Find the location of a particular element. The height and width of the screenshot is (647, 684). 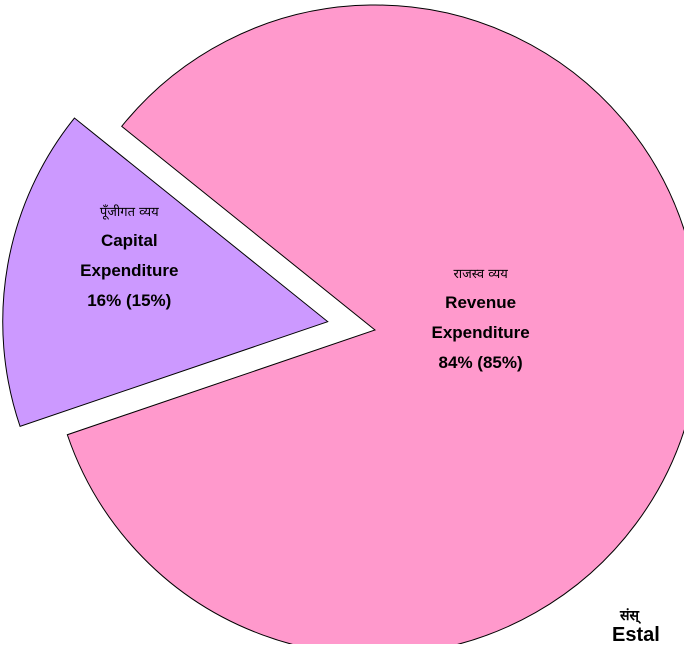

annotation: संस् is located at coordinates (629, 616).